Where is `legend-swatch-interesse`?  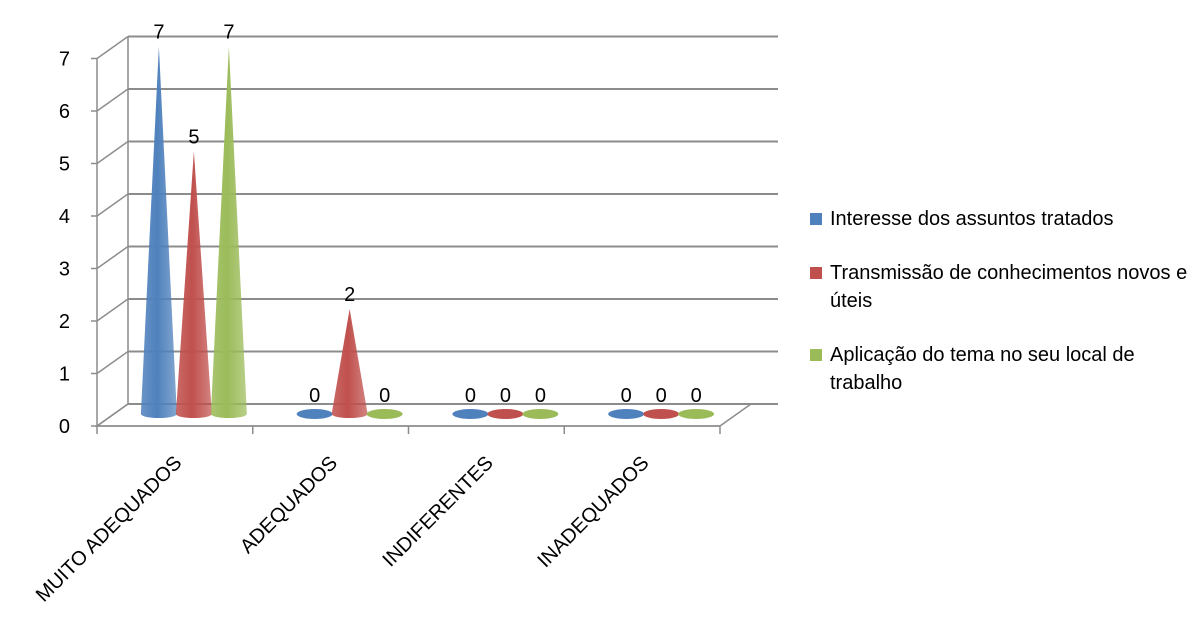
legend-swatch-interesse is located at coordinates (816, 219).